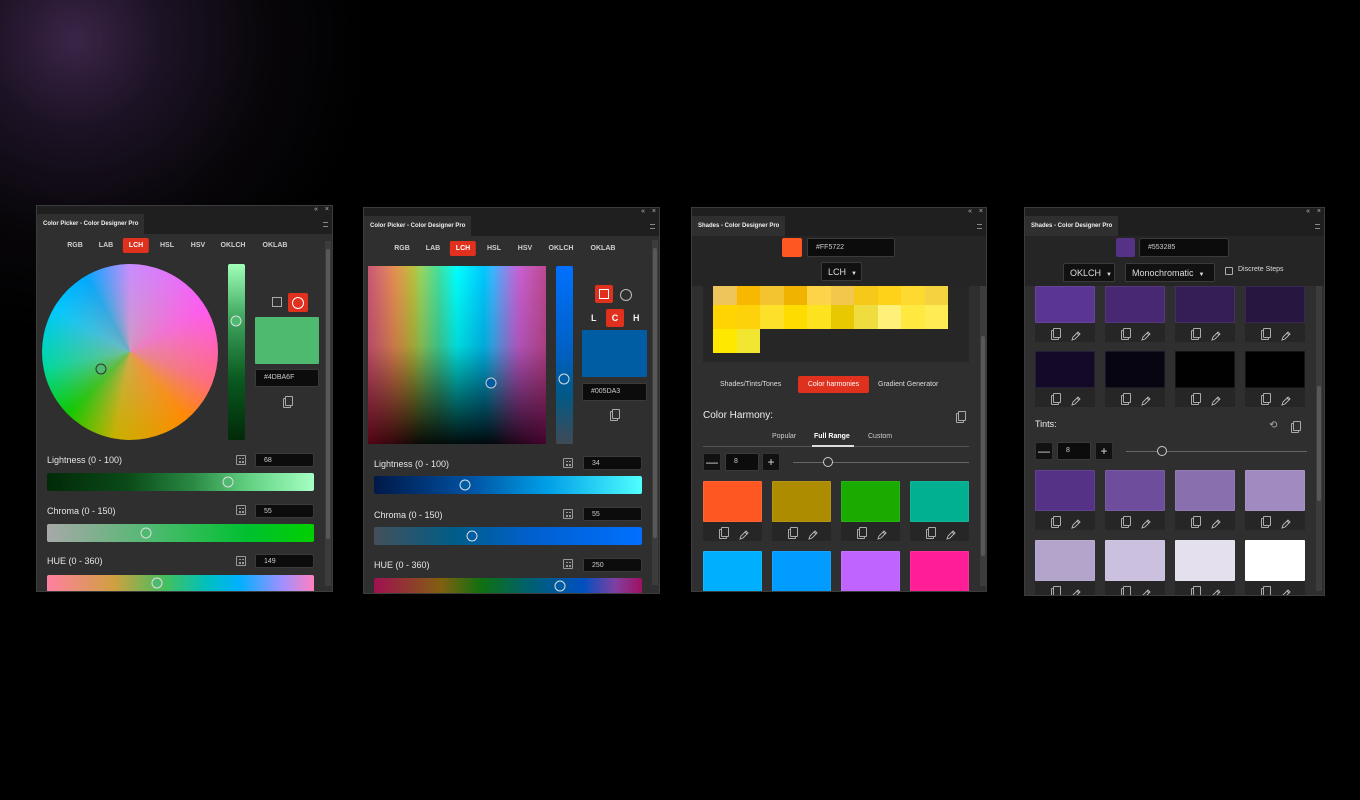 This screenshot has width=1360, height=800. Describe the element at coordinates (739, 226) in the screenshot. I see `panel-title-tab: Shades - Color Designer Pro` at that location.